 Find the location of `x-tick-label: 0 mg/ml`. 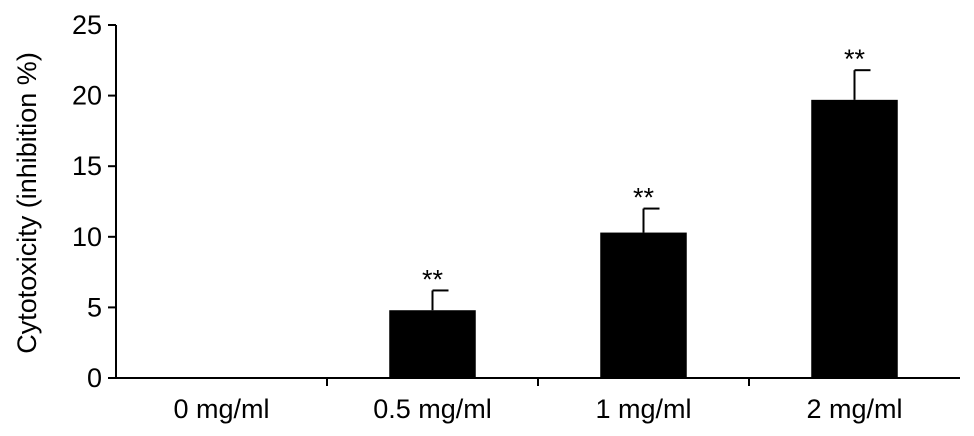

x-tick-label: 0 mg/ml is located at coordinates (221, 409).